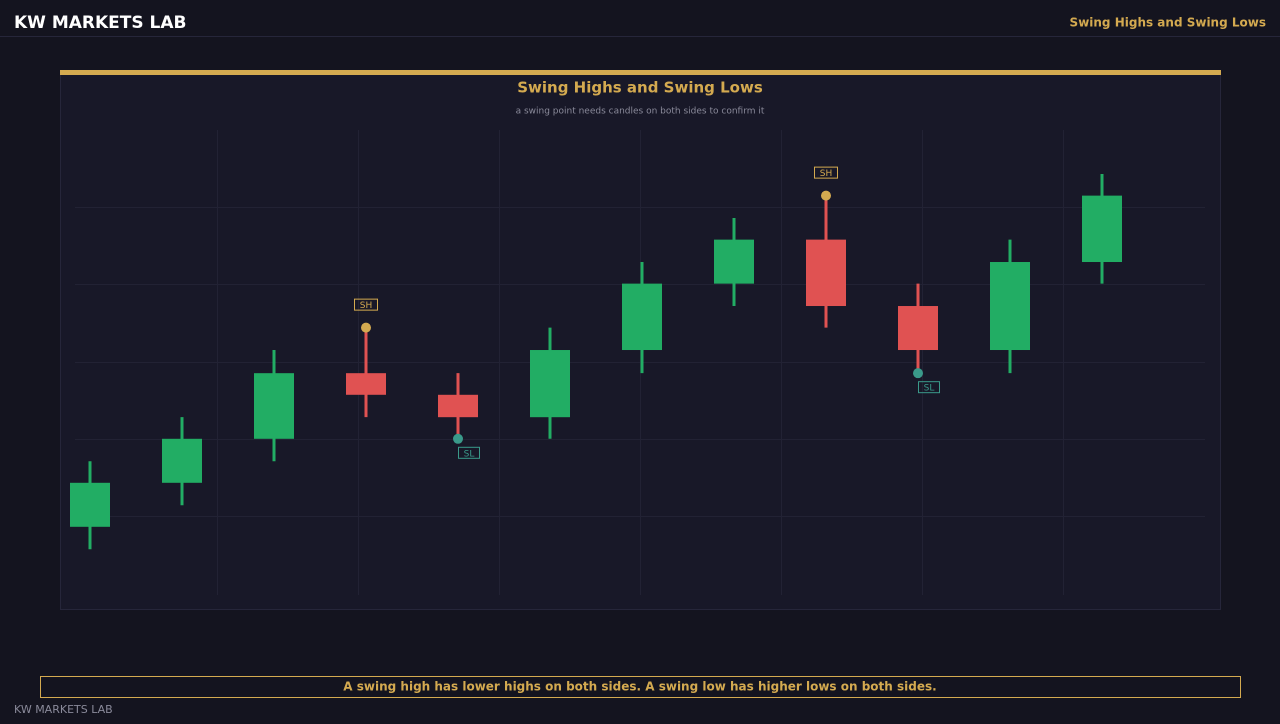 Image resolution: width=1280 pixels, height=724 pixels. What do you see at coordinates (640, 88) in the screenshot?
I see `chart-title: Swing Highs and Swing Lows` at bounding box center [640, 88].